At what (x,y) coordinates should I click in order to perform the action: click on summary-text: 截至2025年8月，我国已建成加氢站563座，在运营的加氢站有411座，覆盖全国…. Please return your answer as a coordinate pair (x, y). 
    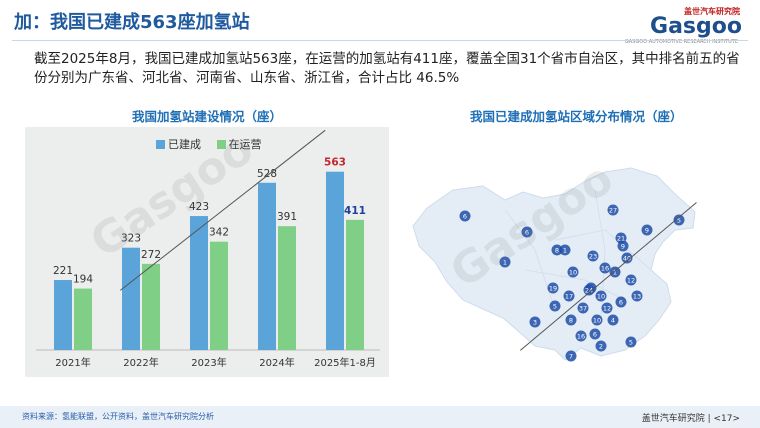
    Looking at the image, I should click on (387, 68).